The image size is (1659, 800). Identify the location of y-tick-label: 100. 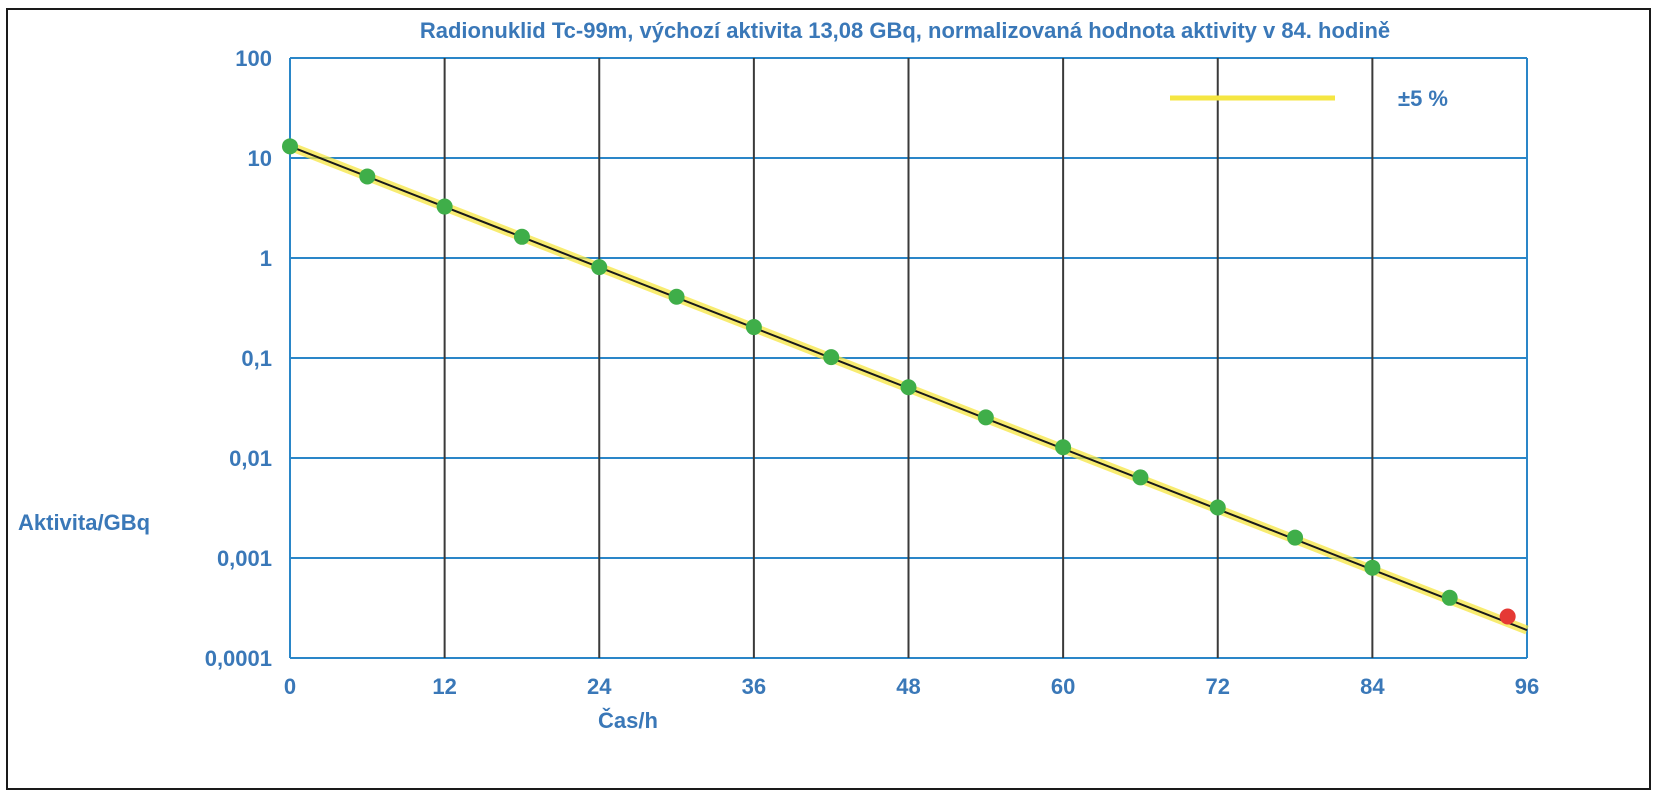
(253, 58).